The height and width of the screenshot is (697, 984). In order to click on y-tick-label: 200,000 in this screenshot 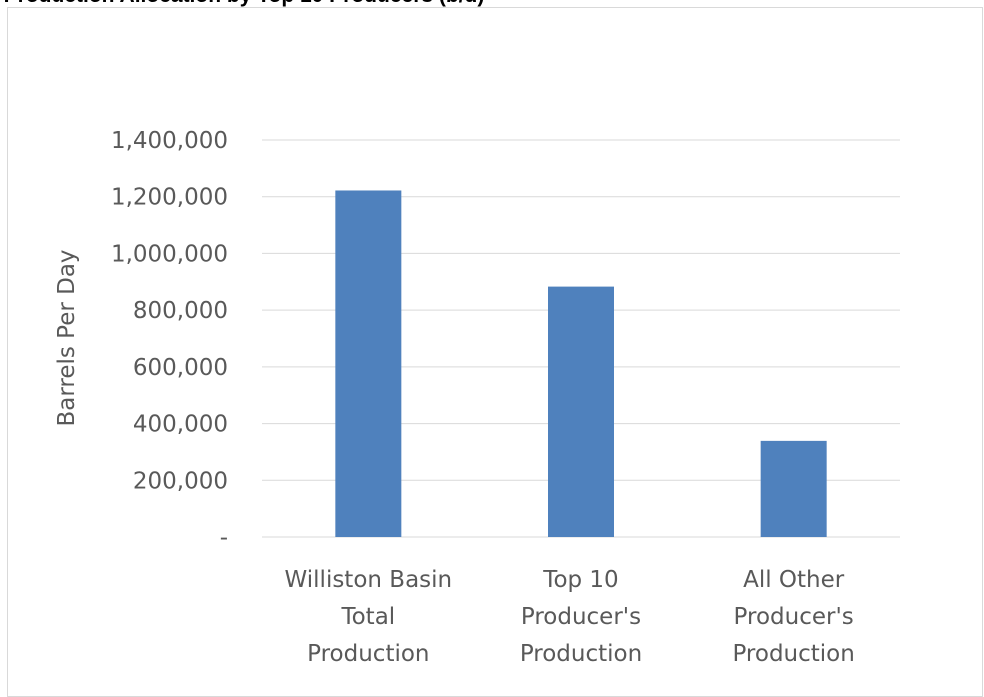, I will do `click(180, 481)`.